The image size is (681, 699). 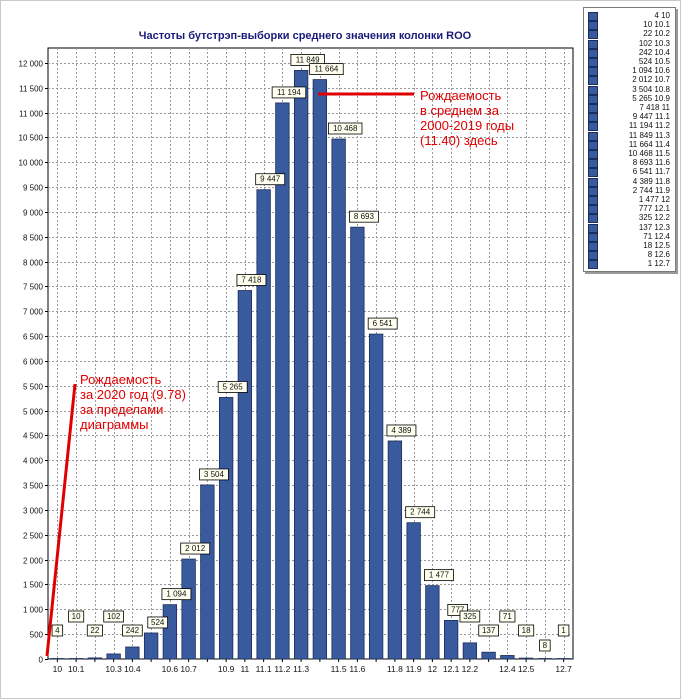 I want to click on legend-label: 11 849 11.3, so click(x=649, y=135).